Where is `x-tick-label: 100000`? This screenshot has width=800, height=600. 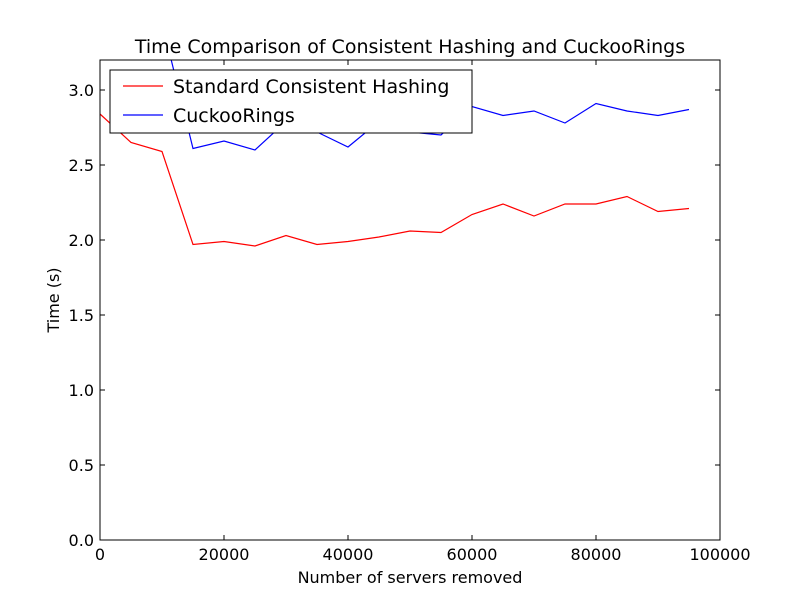 x-tick-label: 100000 is located at coordinates (719, 554).